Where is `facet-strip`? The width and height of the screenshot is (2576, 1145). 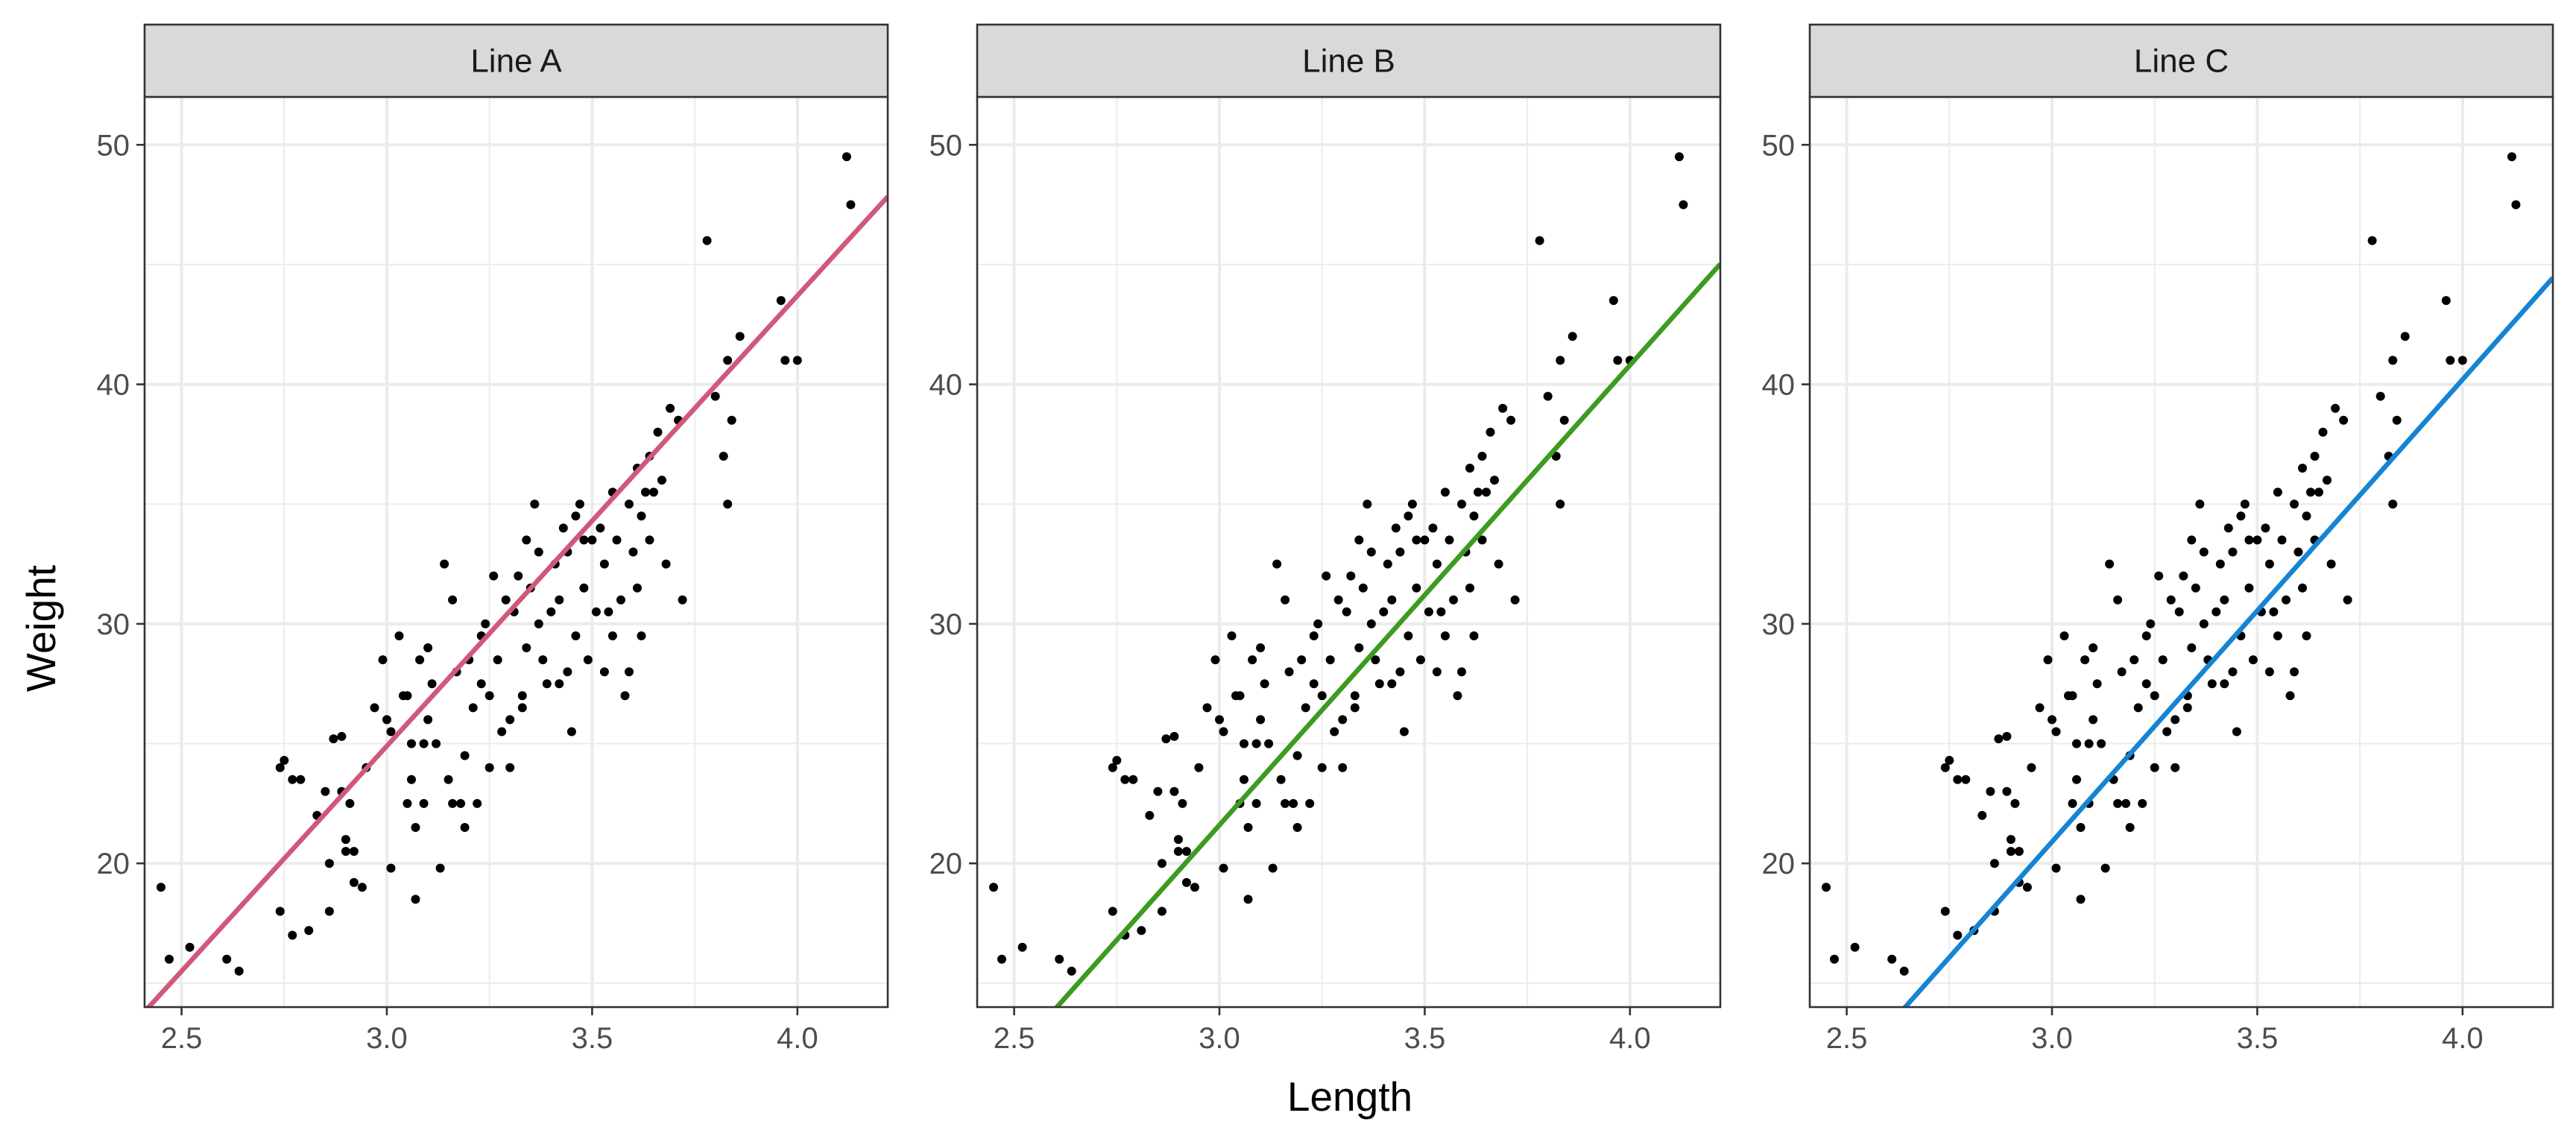 facet-strip is located at coordinates (1349, 60).